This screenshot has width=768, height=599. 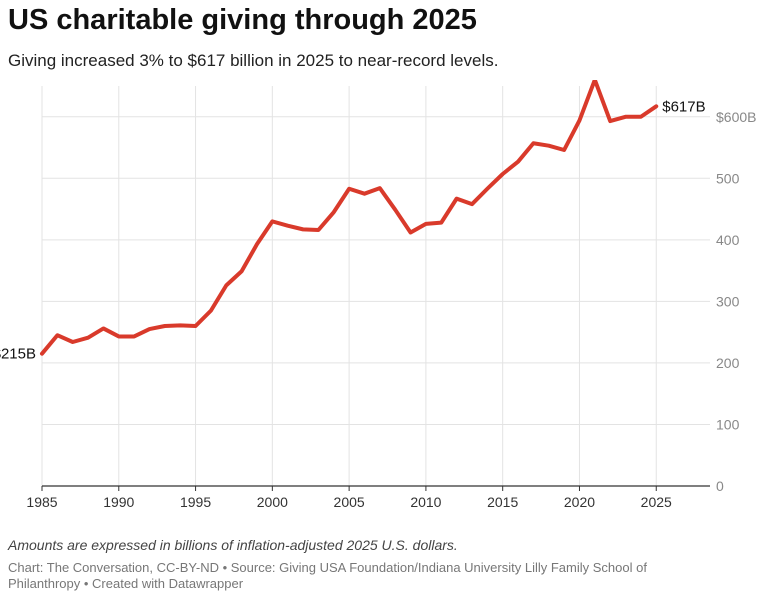 I want to click on x-tick-label: 1985, so click(x=41, y=502).